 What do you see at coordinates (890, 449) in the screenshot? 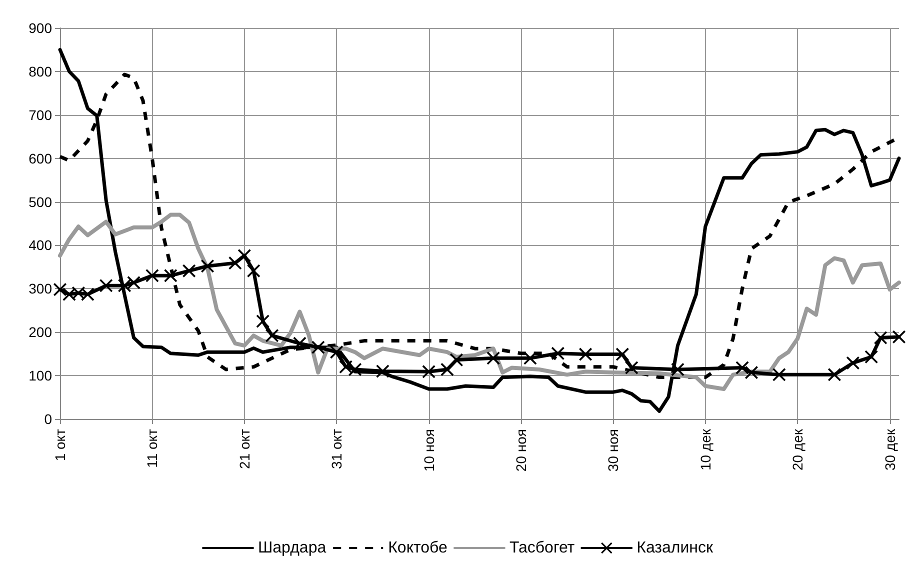
I see `x-tick-label: 30 дек` at bounding box center [890, 449].